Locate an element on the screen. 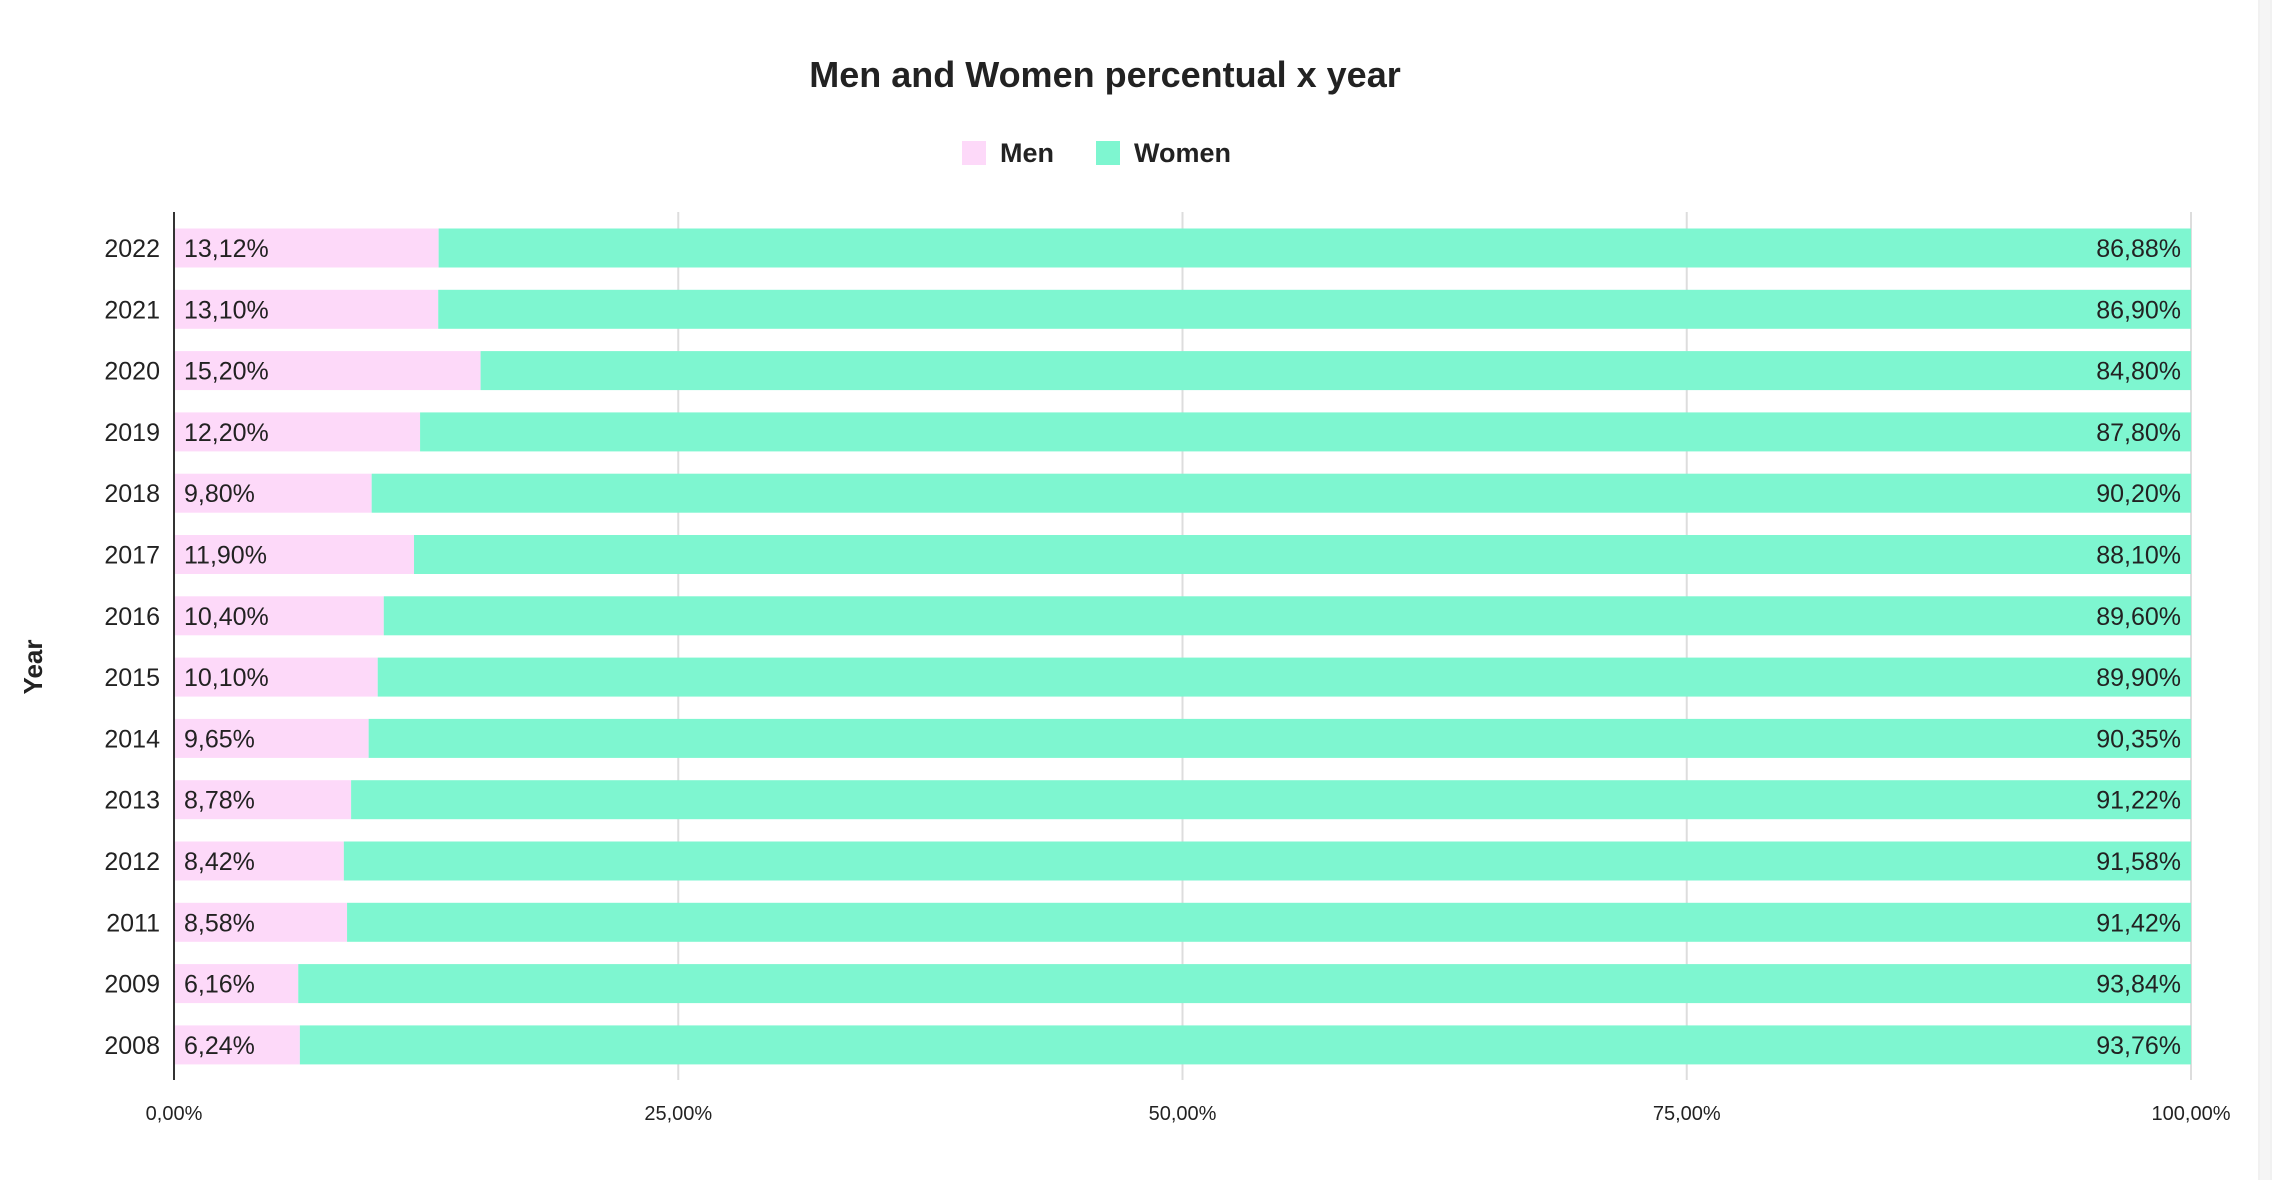 The image size is (2272, 1180). data-label-men: 6,16% is located at coordinates (219, 985).